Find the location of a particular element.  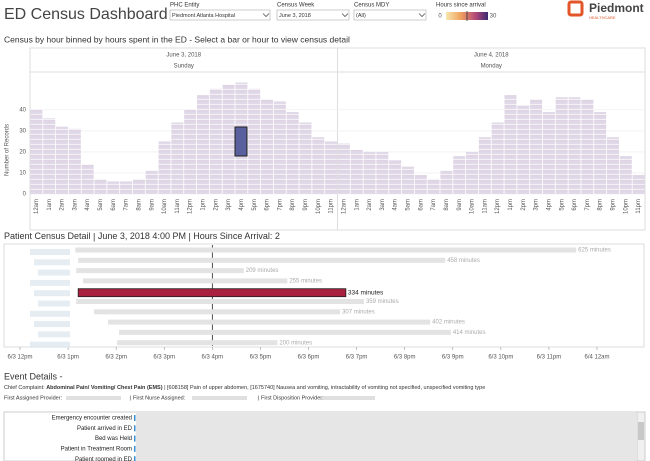

x-tick-label: 6am is located at coordinates (421, 205).